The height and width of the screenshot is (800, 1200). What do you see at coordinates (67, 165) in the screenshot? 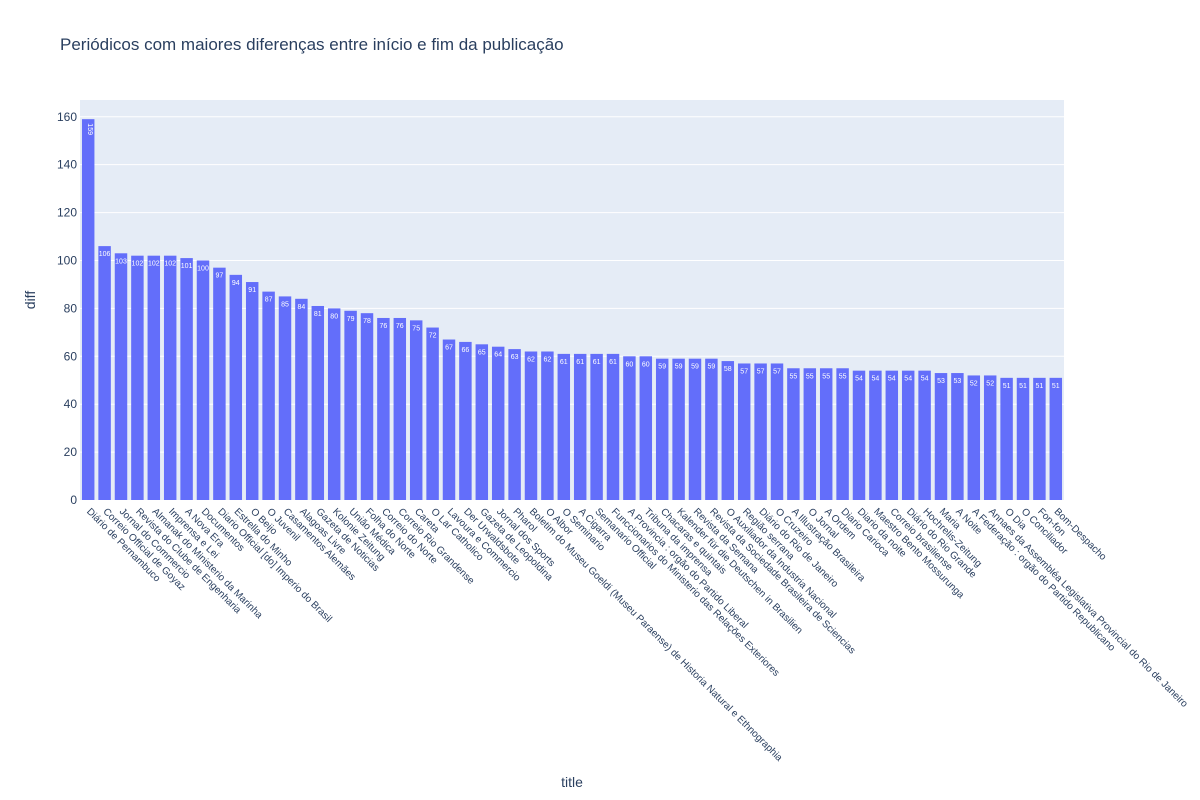
I see `y-tick-label: 140` at bounding box center [67, 165].